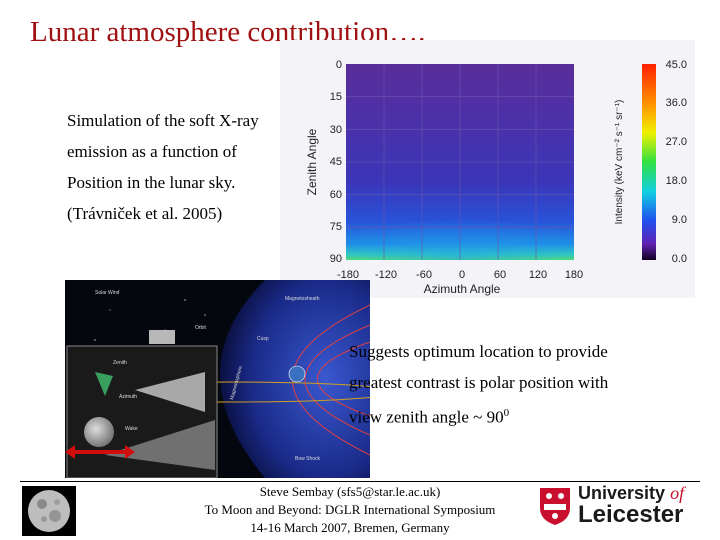 The width and height of the screenshot is (720, 540). What do you see at coordinates (49, 511) in the screenshot?
I see `moon-logo` at bounding box center [49, 511].